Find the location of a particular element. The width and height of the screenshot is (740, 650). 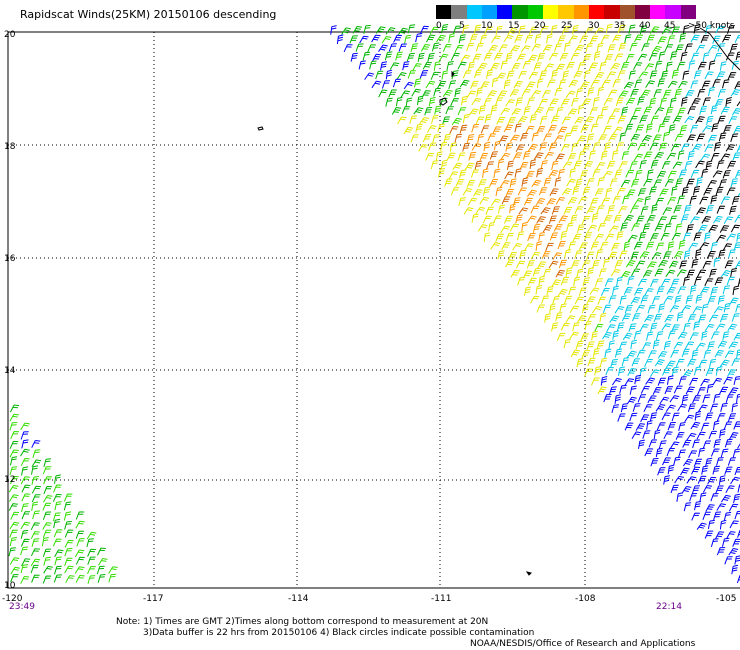

lon-label-120: -120 is located at coordinates (12, 599).